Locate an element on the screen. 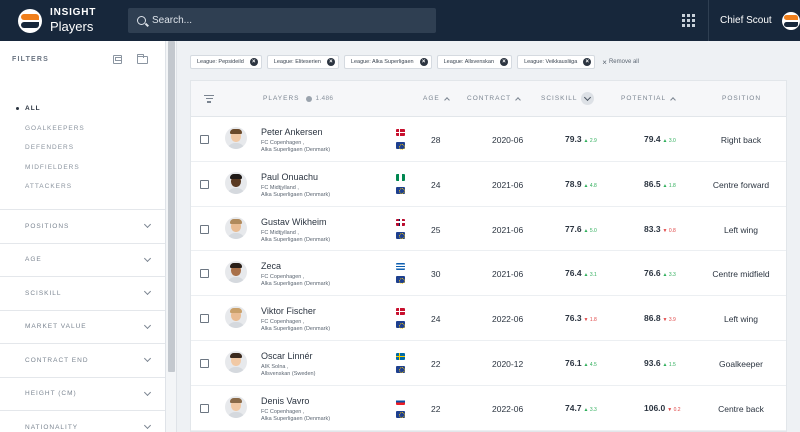 The height and width of the screenshot is (432, 800). remove-all-button: × Remove all is located at coordinates (620, 62).